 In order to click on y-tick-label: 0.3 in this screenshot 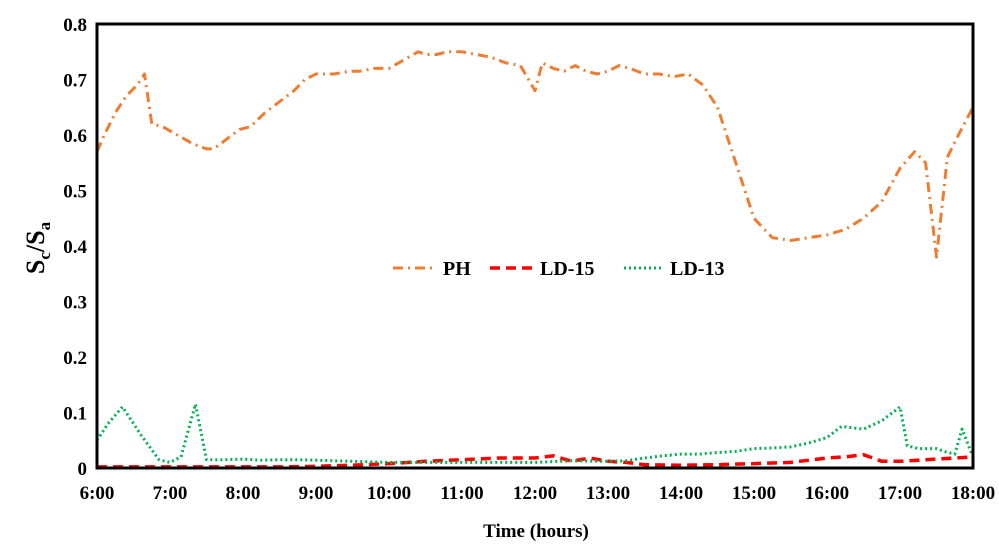, I will do `click(75, 303)`.